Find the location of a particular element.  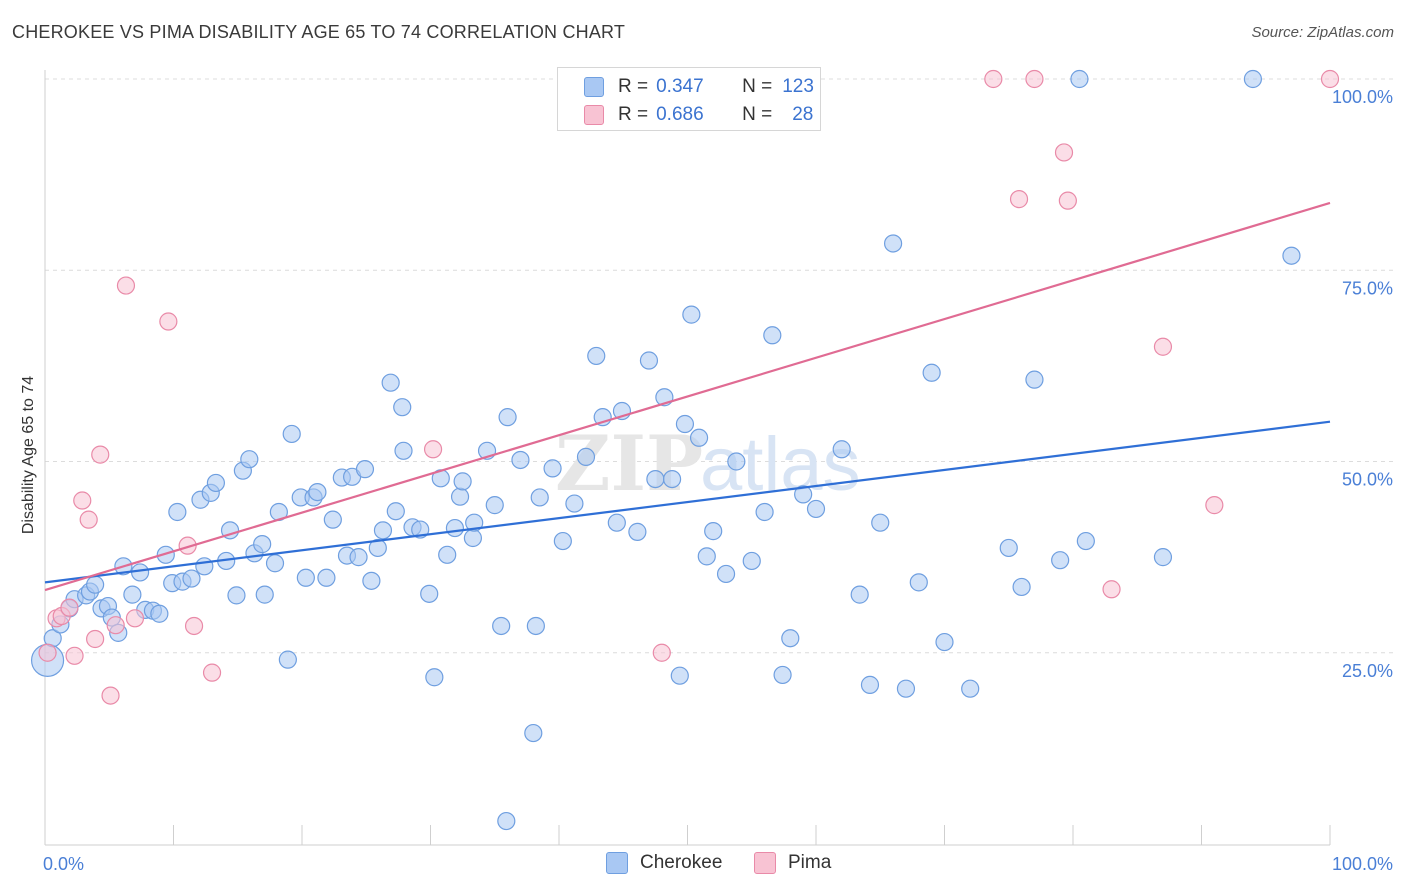

x-tick-label: 0.0% is located at coordinates (63, 864).